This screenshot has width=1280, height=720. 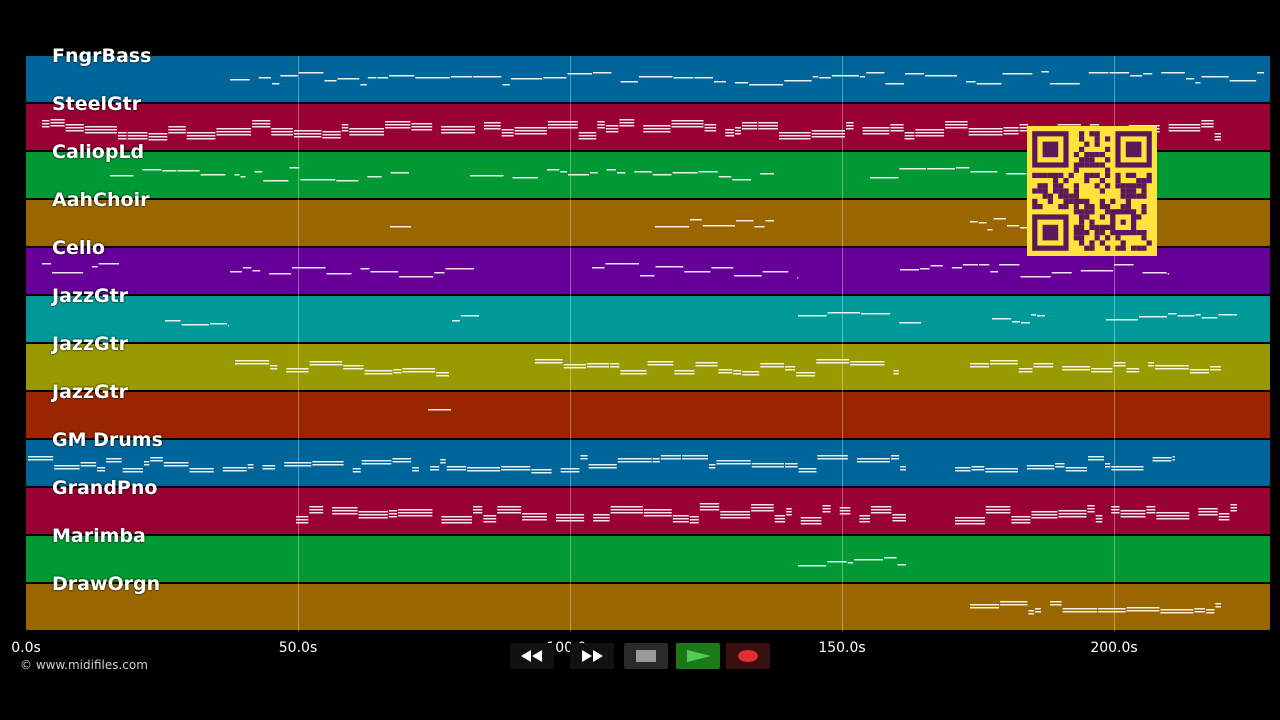 What do you see at coordinates (107, 440) in the screenshot?
I see `track-label: GM Drums` at bounding box center [107, 440].